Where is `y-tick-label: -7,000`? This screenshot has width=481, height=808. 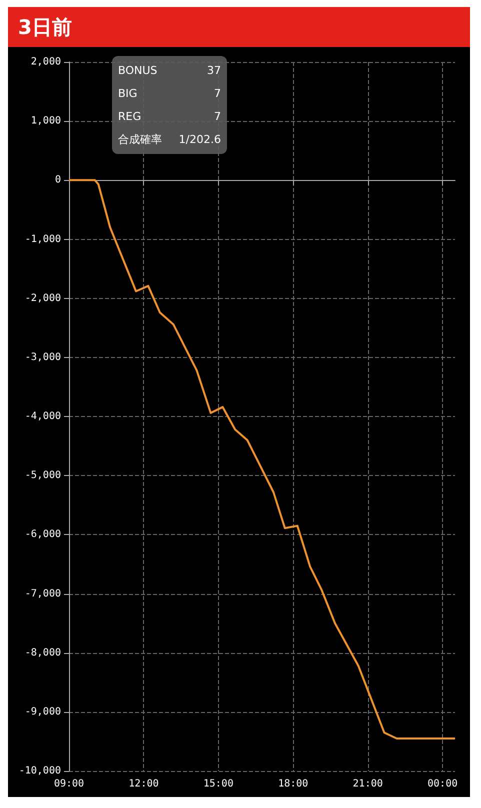
y-tick-label: -7,000 is located at coordinates (42, 594).